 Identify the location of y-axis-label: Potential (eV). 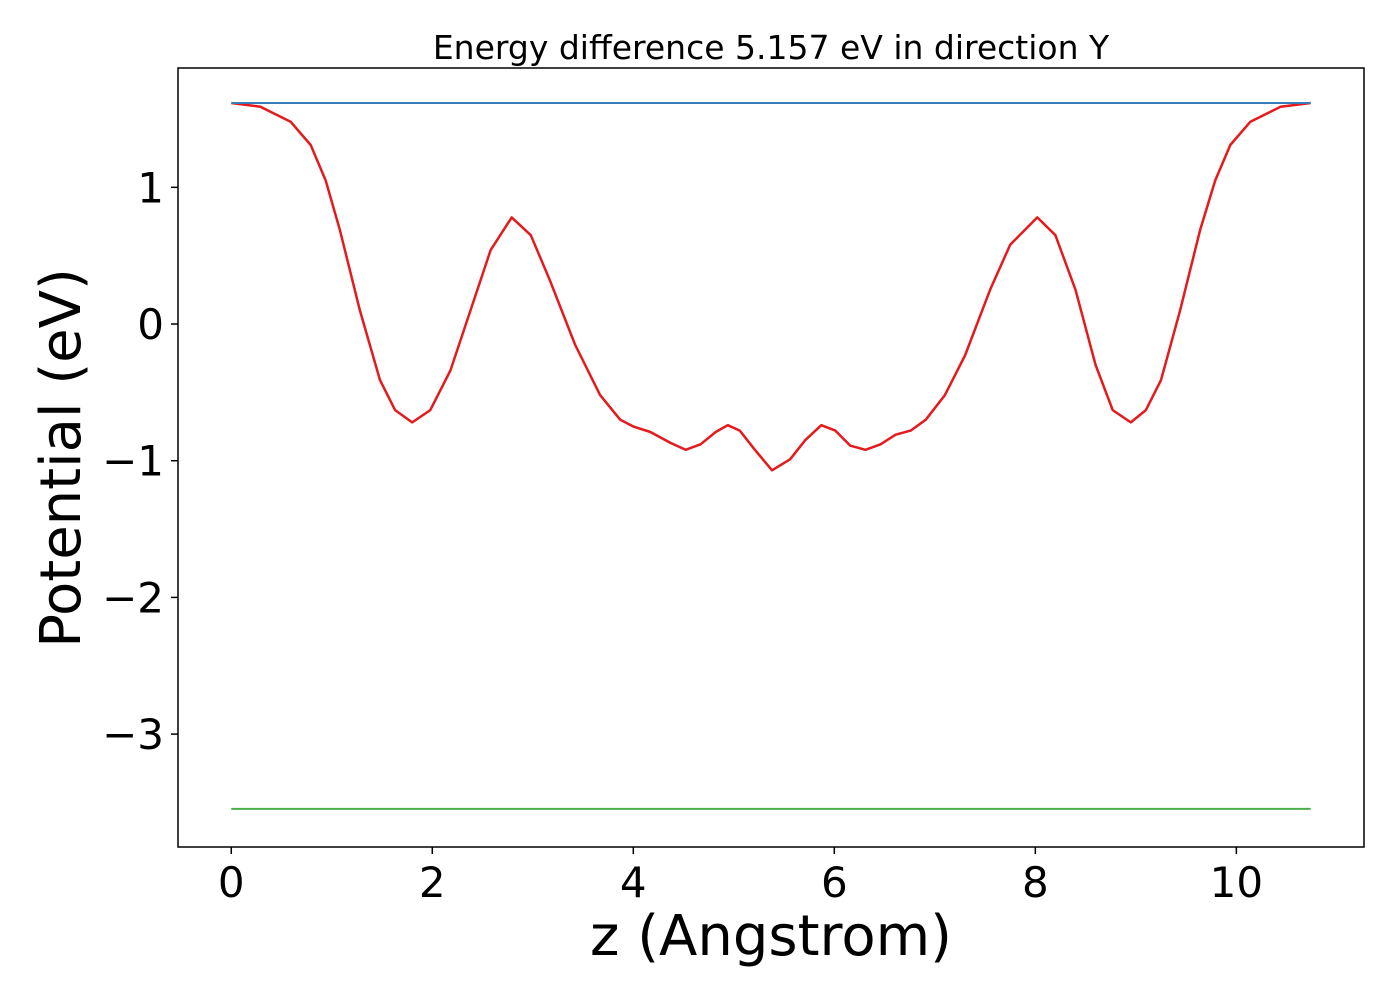
(61, 458).